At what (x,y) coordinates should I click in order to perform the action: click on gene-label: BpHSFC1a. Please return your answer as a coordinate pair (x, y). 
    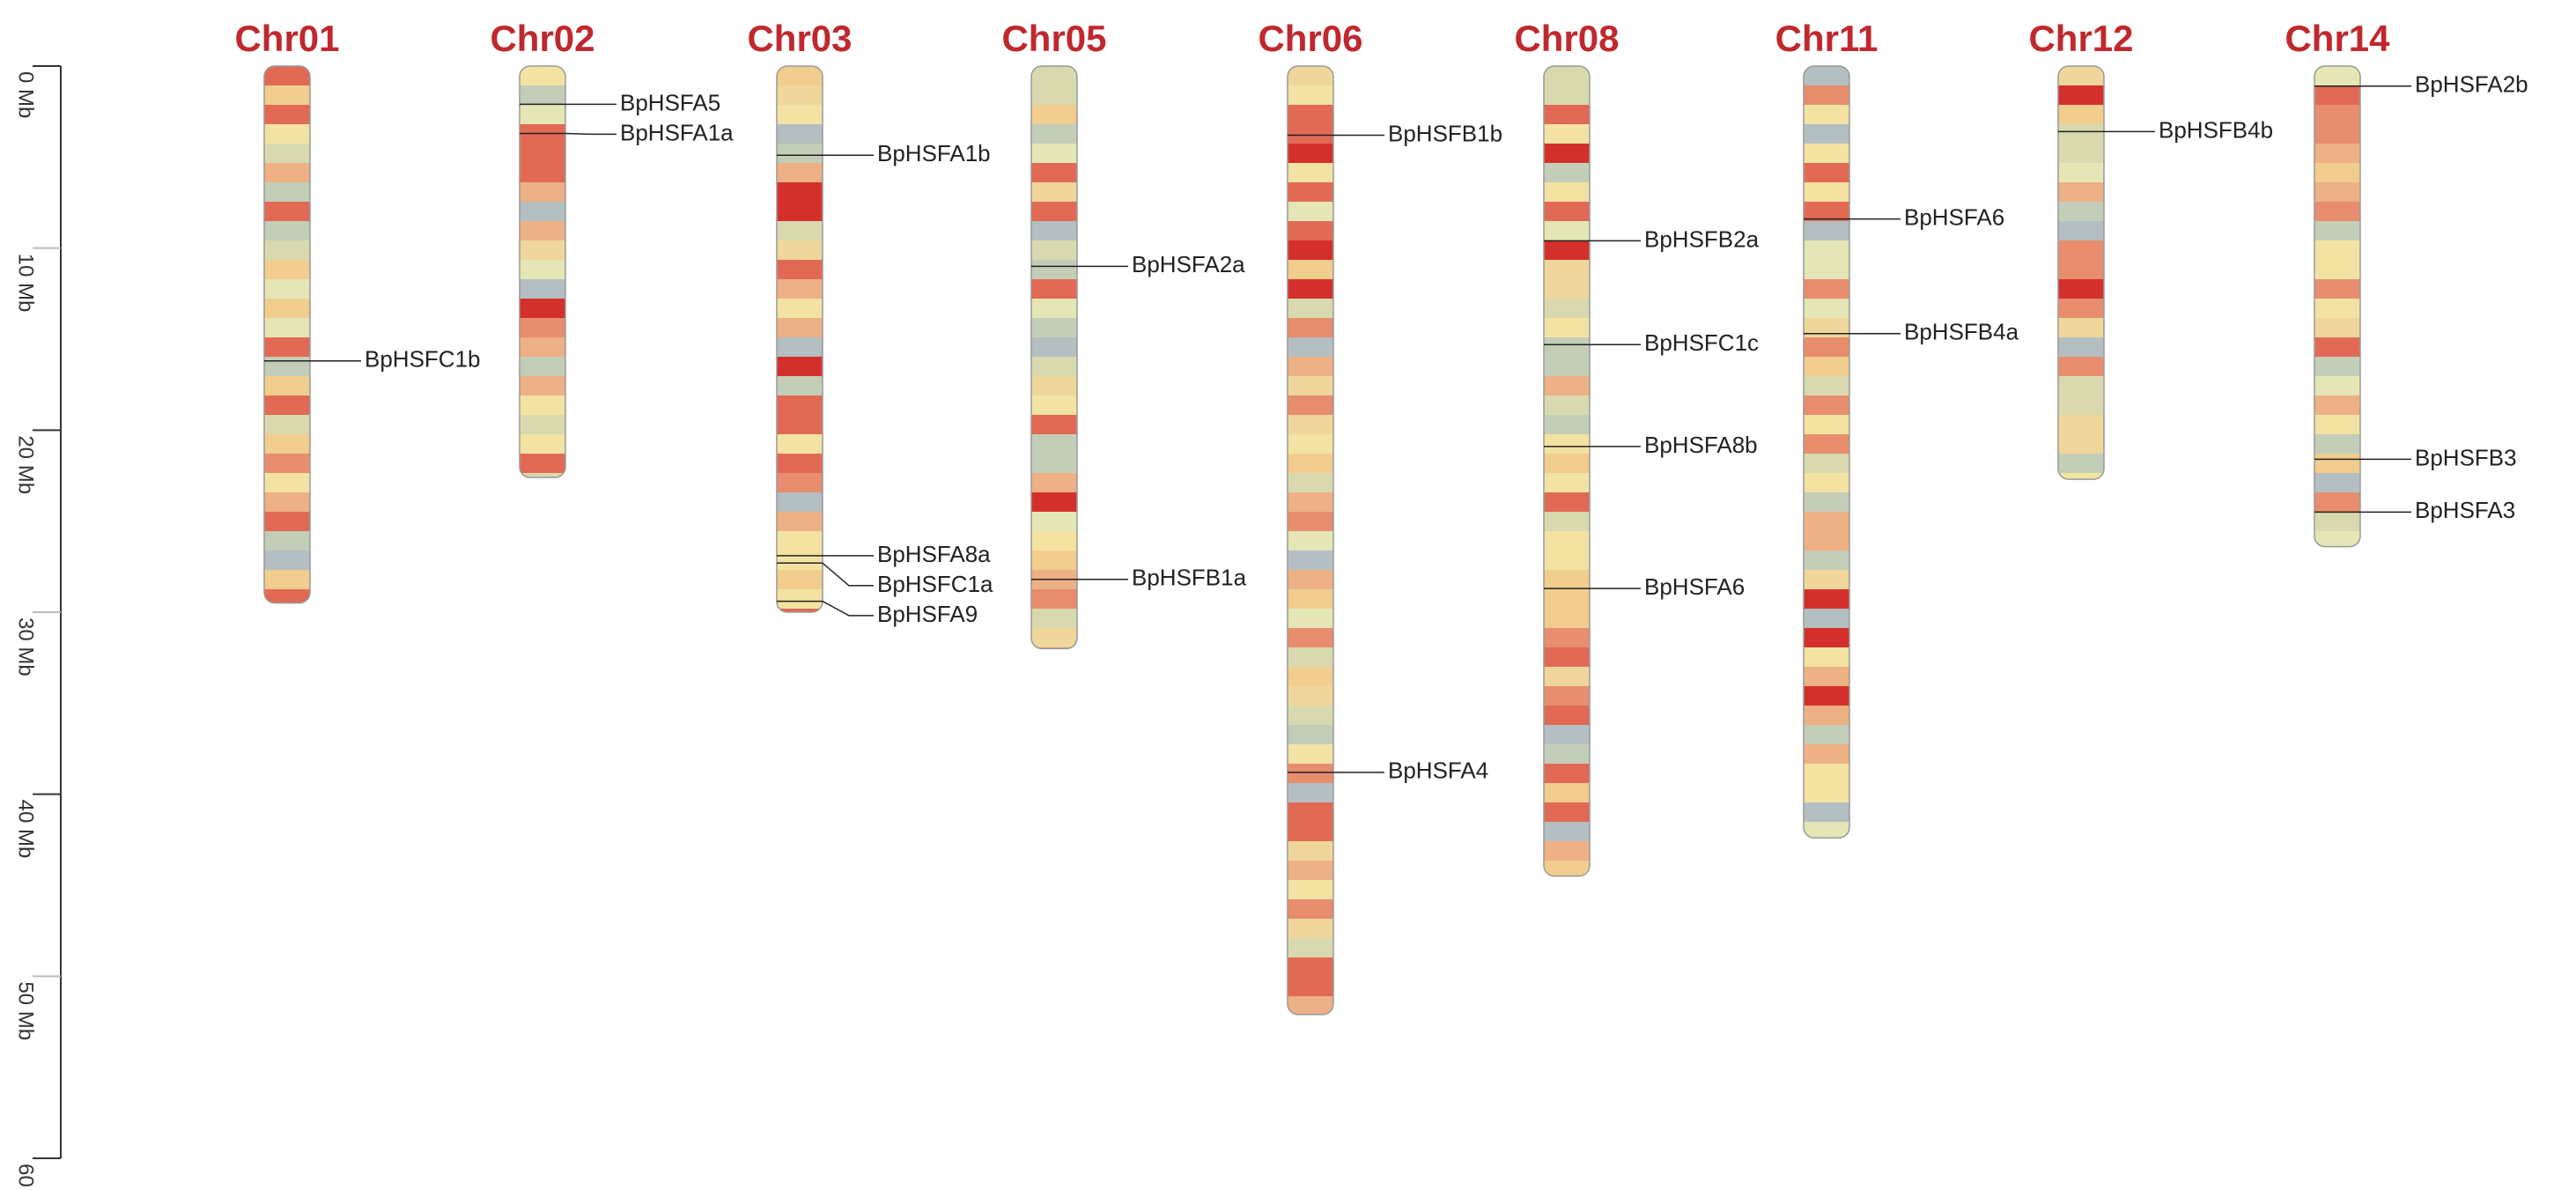
    Looking at the image, I should click on (935, 584).